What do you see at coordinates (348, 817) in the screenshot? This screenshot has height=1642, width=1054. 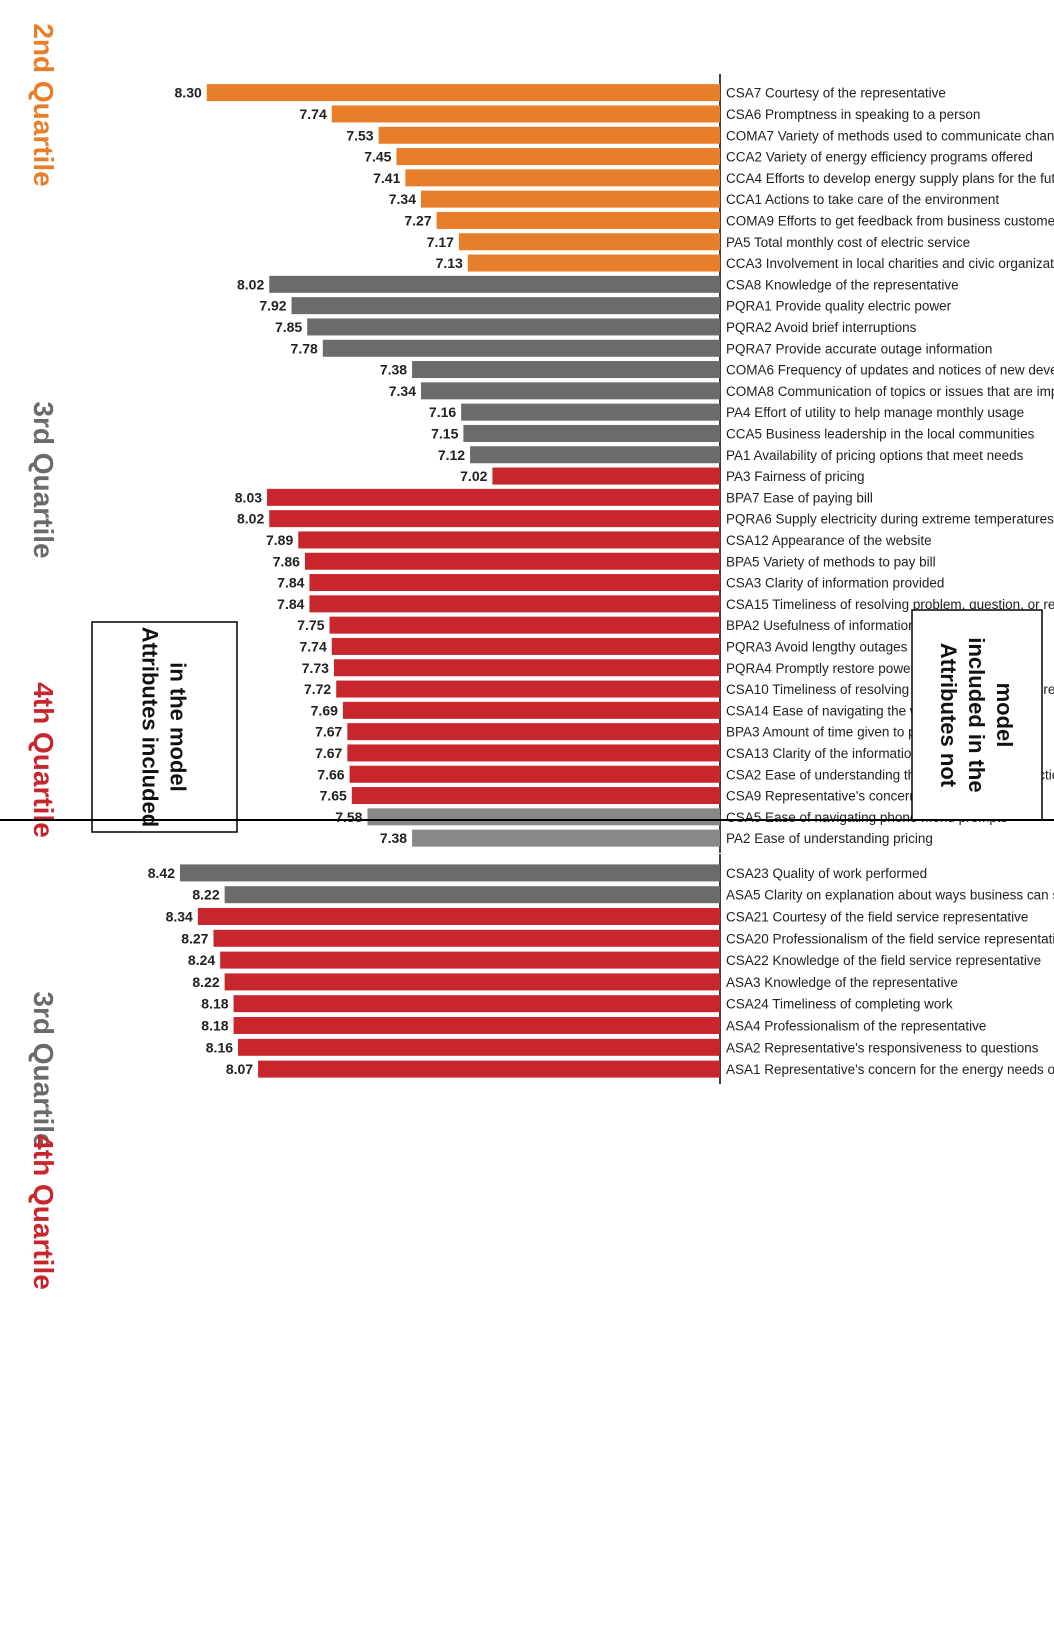 I see `value-label: 7.58` at bounding box center [348, 817].